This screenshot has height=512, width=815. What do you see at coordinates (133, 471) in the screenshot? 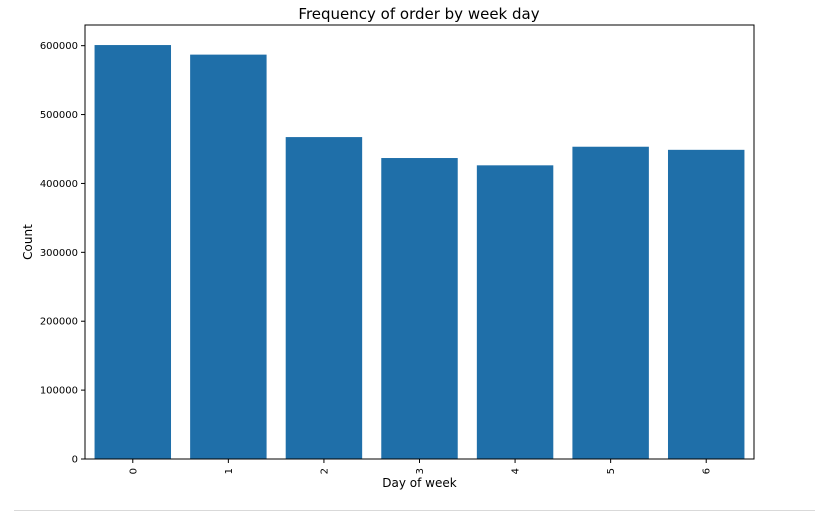
I see `x-tick-label: 0` at bounding box center [133, 471].